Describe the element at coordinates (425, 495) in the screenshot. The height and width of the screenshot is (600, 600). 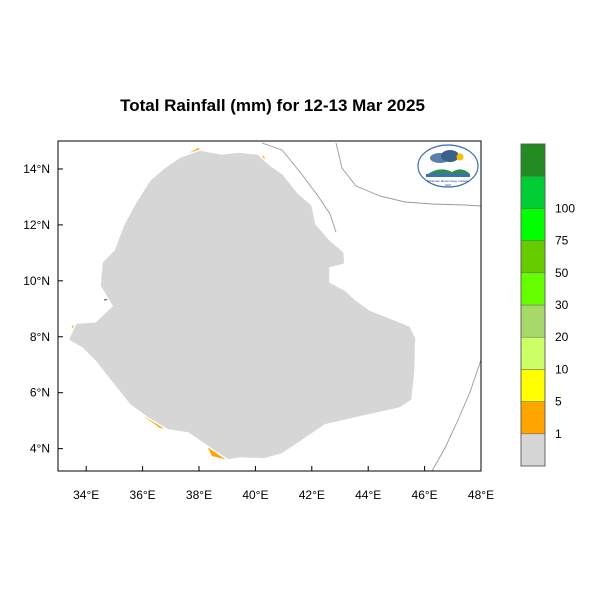
I see `x-tick-label: 46°E` at that location.